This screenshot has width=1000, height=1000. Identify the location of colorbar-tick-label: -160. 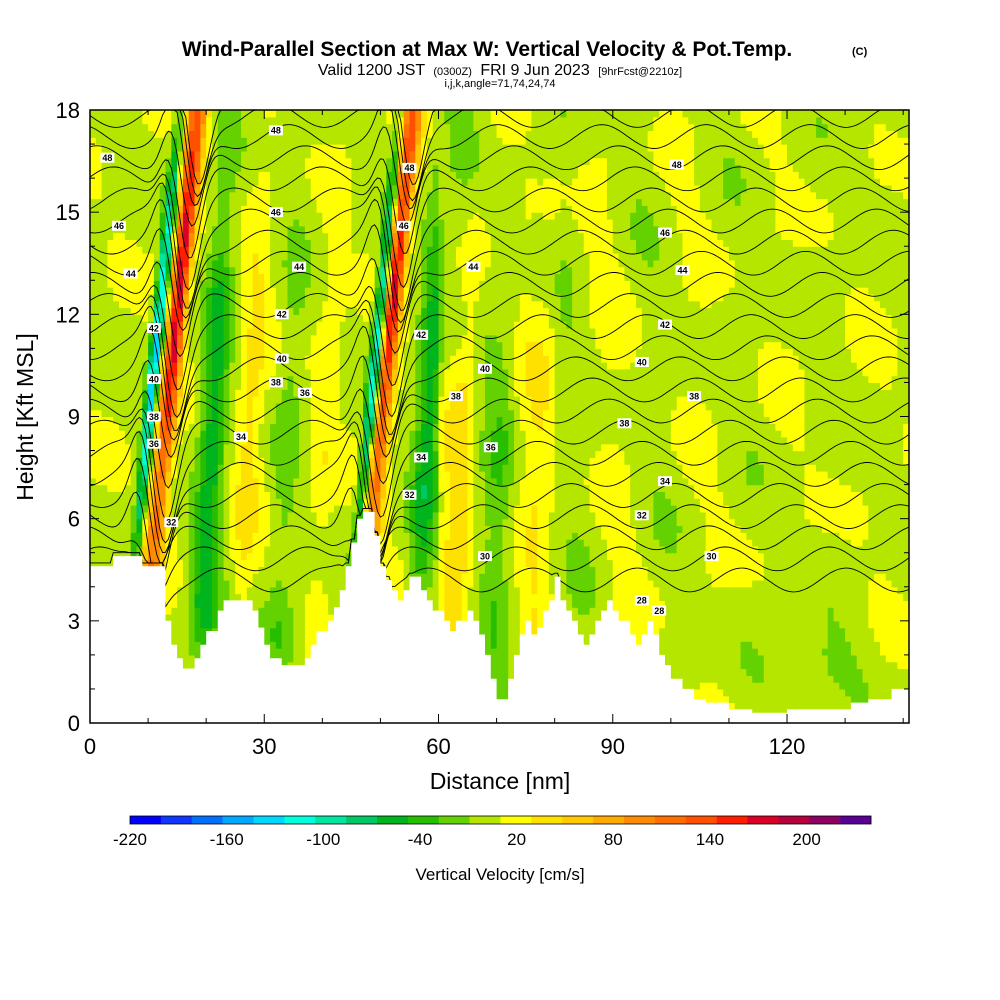
(227, 839).